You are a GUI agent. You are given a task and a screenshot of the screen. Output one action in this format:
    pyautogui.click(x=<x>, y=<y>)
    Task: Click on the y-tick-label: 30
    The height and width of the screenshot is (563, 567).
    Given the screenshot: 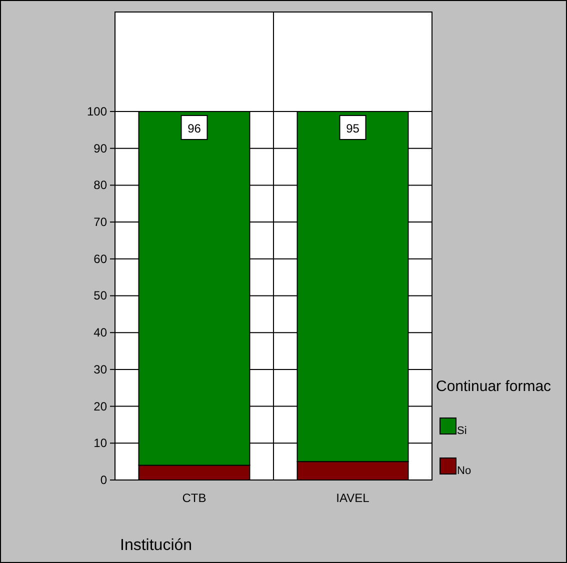 What is the action you would take?
    pyautogui.click(x=101, y=369)
    